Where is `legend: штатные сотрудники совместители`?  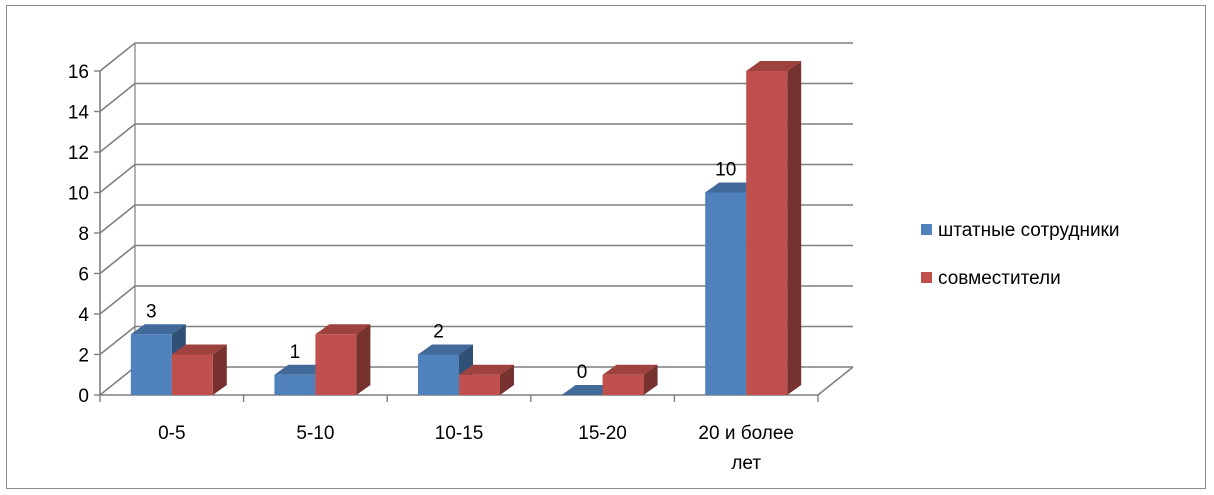
legend: штатные сотрудники совместители is located at coordinates (1020, 254).